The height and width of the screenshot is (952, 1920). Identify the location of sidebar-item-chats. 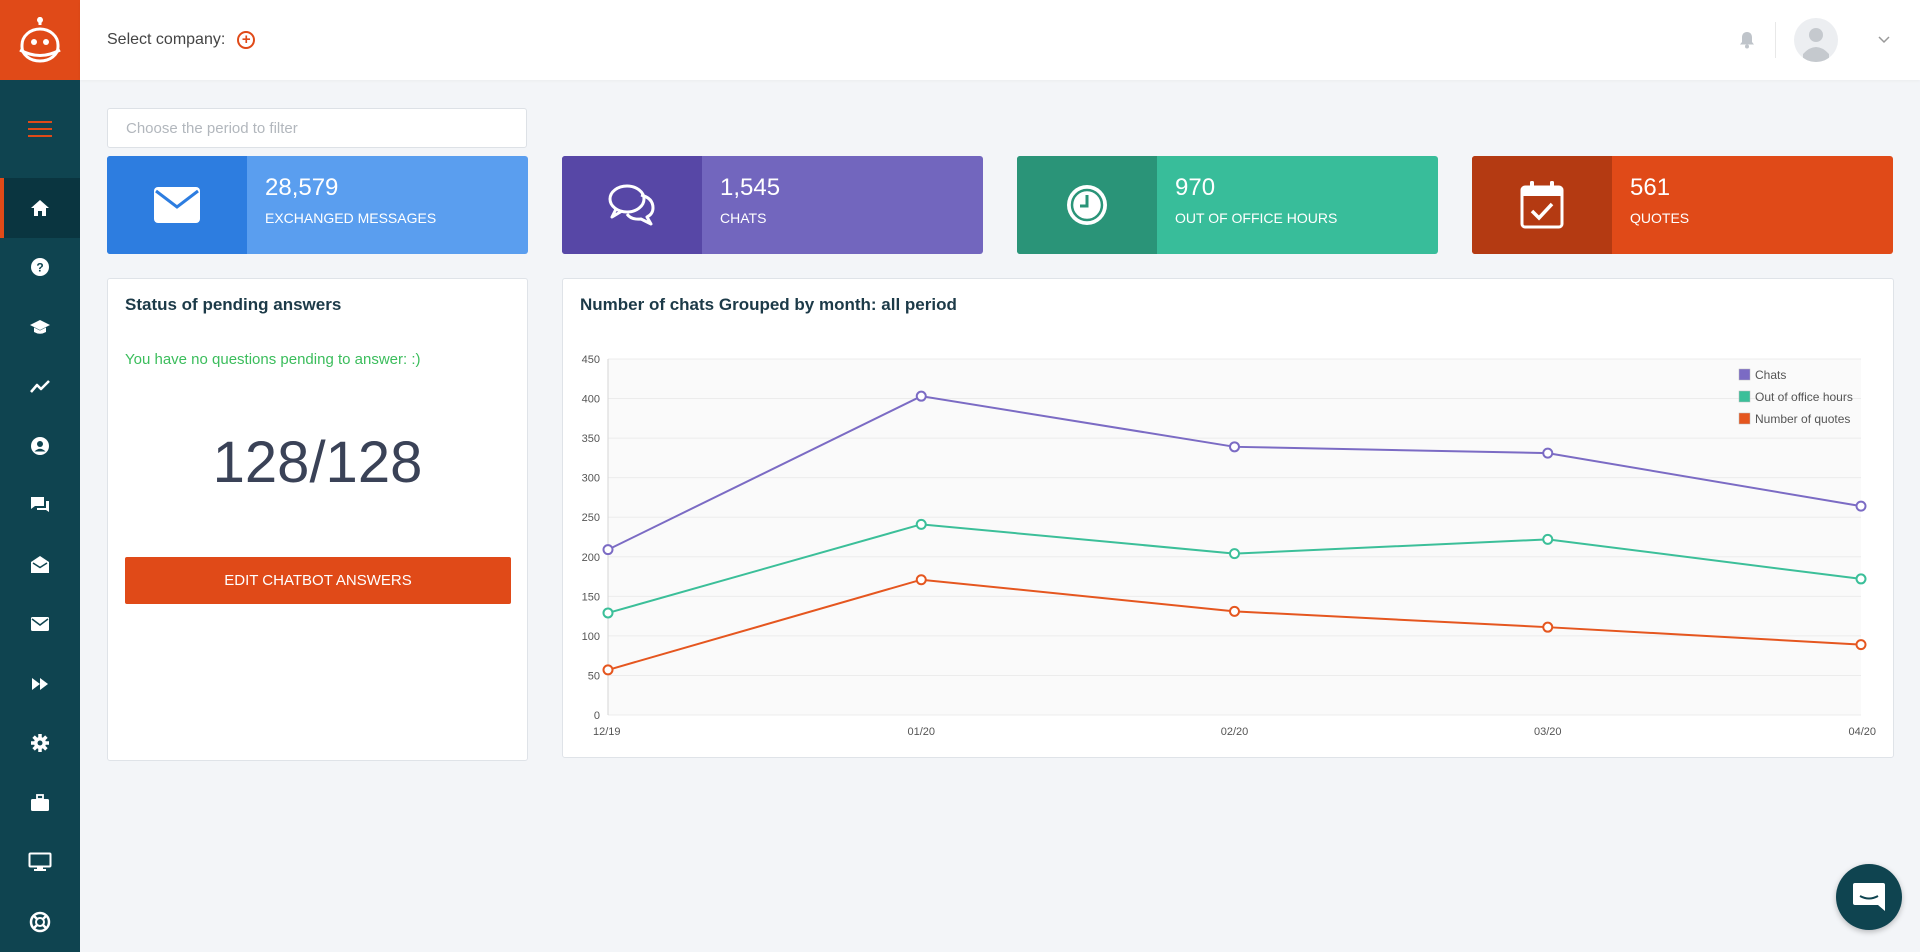
(40, 506).